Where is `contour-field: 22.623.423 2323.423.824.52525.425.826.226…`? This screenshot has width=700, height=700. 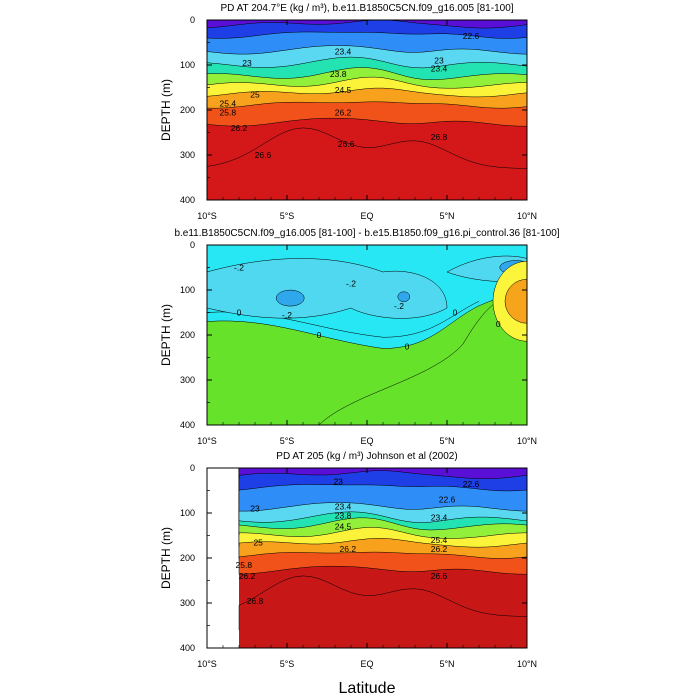
contour-field: 22.623.423 2323.423.824.52525.425.826.226… is located at coordinates (367, 110).